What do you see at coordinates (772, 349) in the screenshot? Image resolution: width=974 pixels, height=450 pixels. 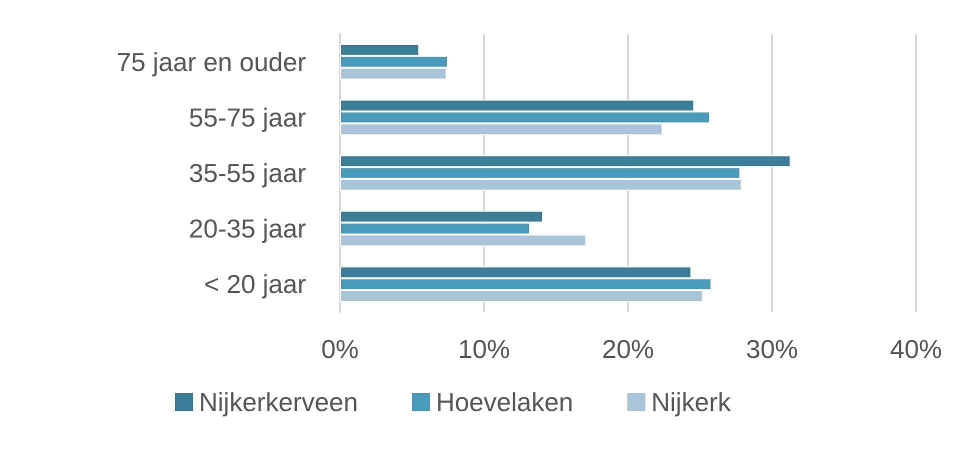 I see `x-tick-label: 30%` at bounding box center [772, 349].